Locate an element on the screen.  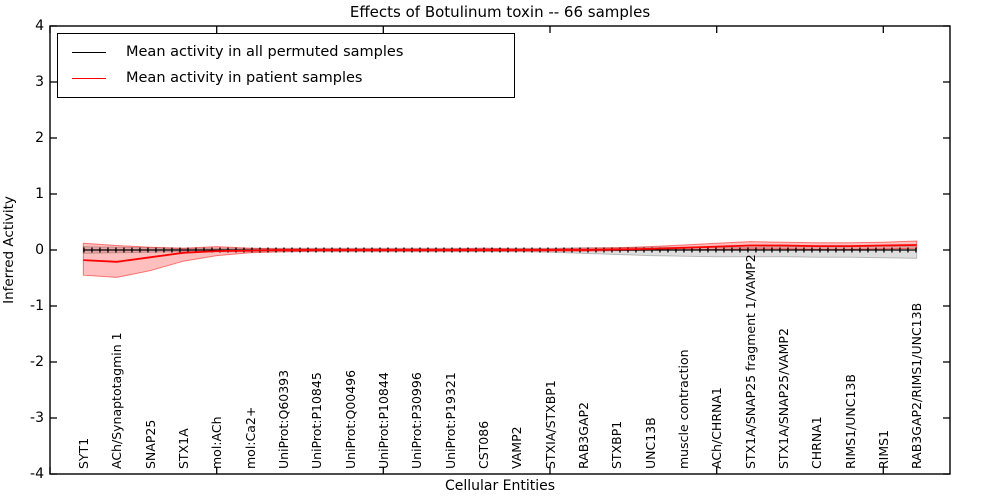
y-tick-label: 1 is located at coordinates (39, 194).